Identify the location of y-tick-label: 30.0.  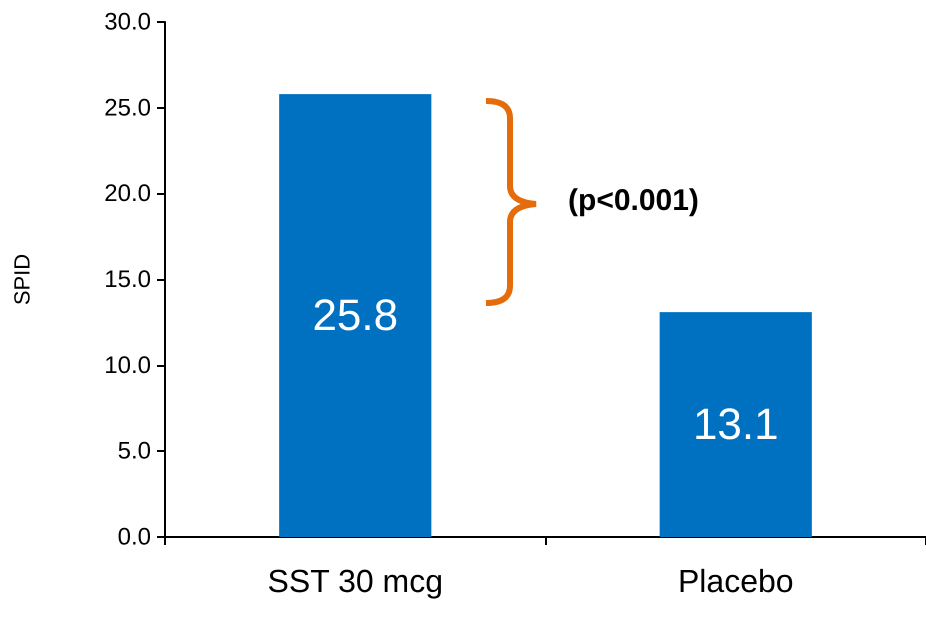
(127, 22).